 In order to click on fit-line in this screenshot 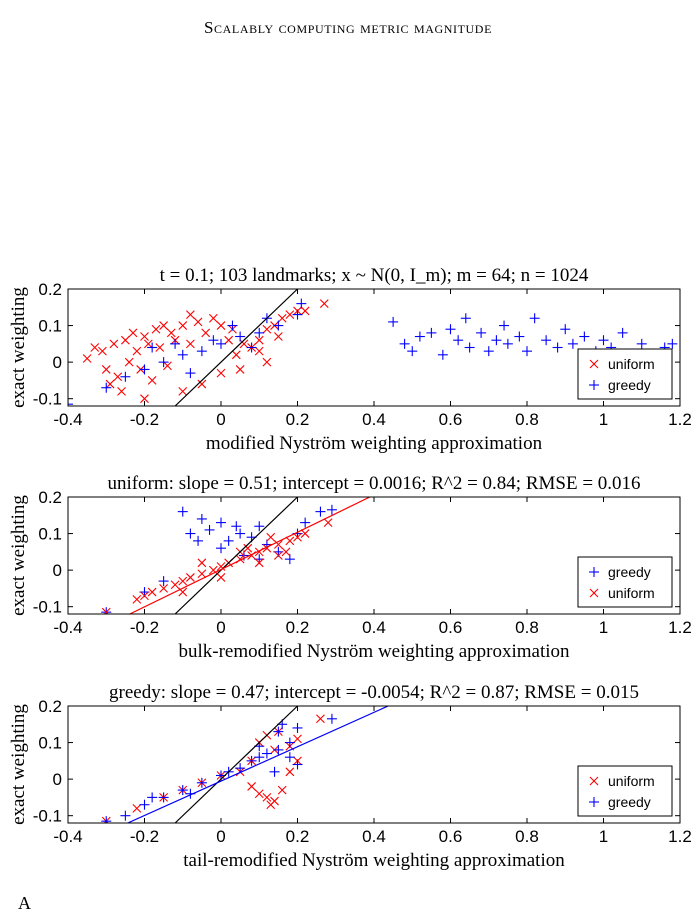, I will do `click(250, 555)`.